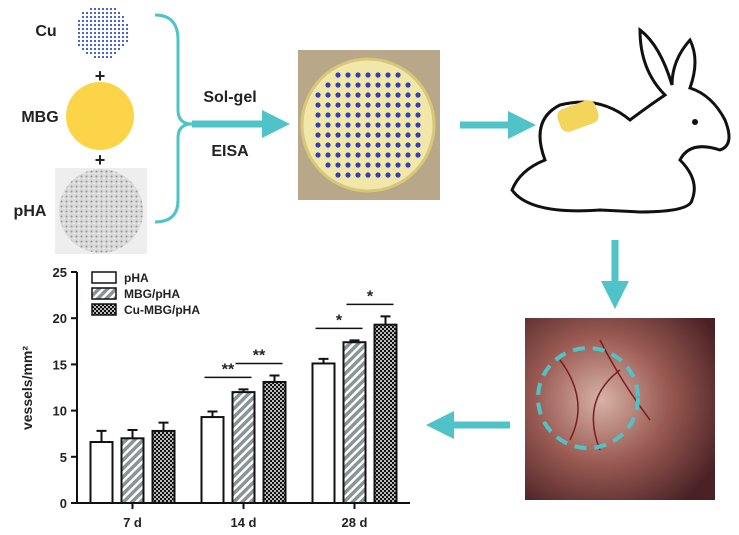 This screenshot has height=535, width=739. What do you see at coordinates (63, 503) in the screenshot?
I see `y-tick-label: 0` at bounding box center [63, 503].